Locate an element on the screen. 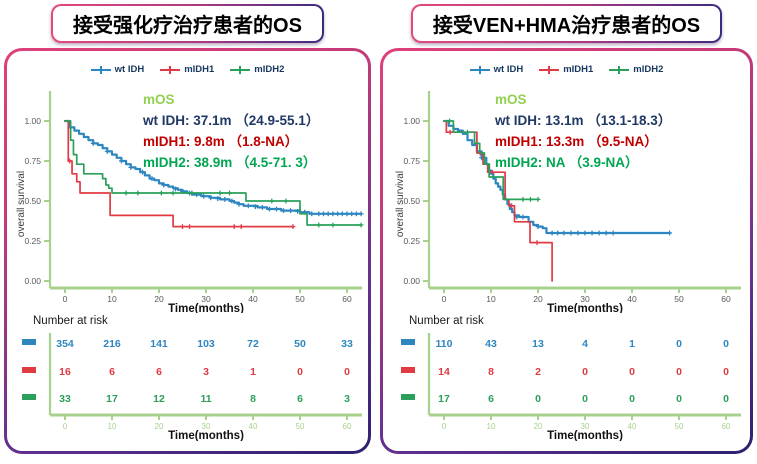  mos-line-midh1: mIDH1: 9.8m （1.8-NA） is located at coordinates (221, 141).